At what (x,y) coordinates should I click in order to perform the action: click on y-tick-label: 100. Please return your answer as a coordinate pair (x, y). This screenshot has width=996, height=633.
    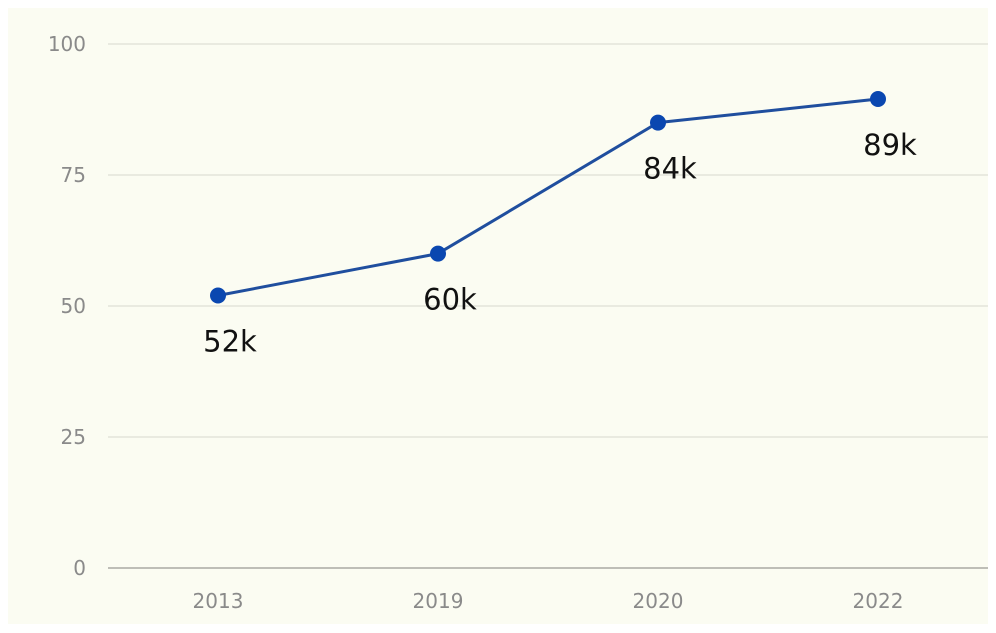
    Looking at the image, I should click on (67, 44).